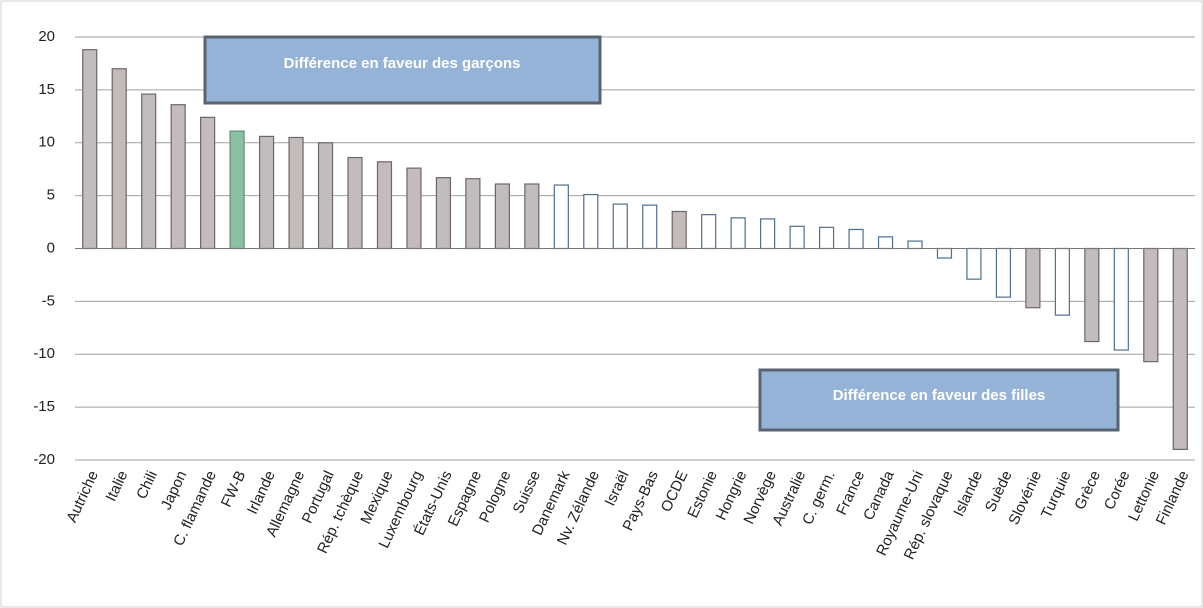 This screenshot has height=608, width=1203. What do you see at coordinates (48, 300) in the screenshot?
I see `y-tick-label: -5` at bounding box center [48, 300].